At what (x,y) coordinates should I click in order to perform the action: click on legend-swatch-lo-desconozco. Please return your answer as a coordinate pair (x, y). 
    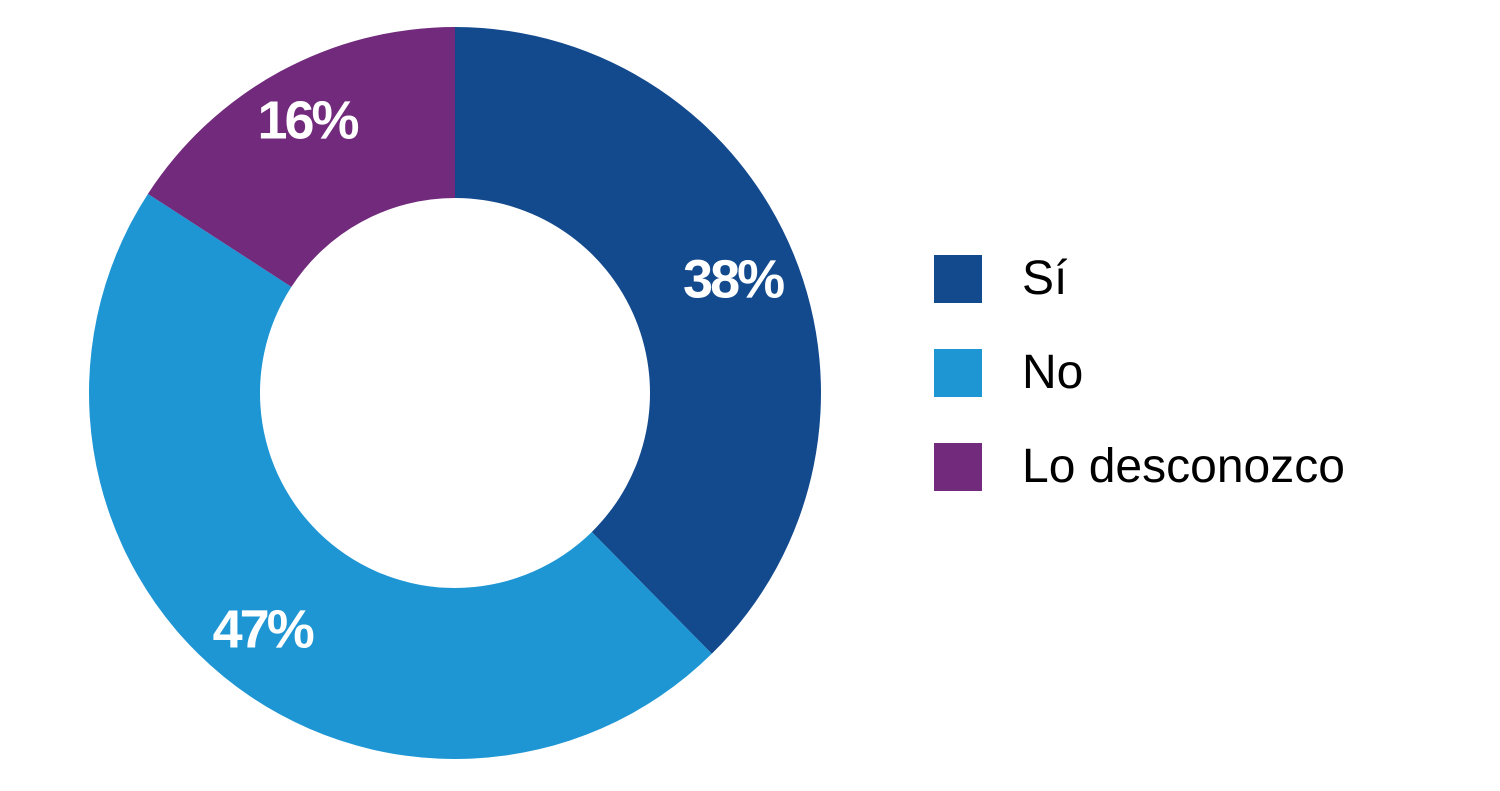
    Looking at the image, I should click on (958, 467).